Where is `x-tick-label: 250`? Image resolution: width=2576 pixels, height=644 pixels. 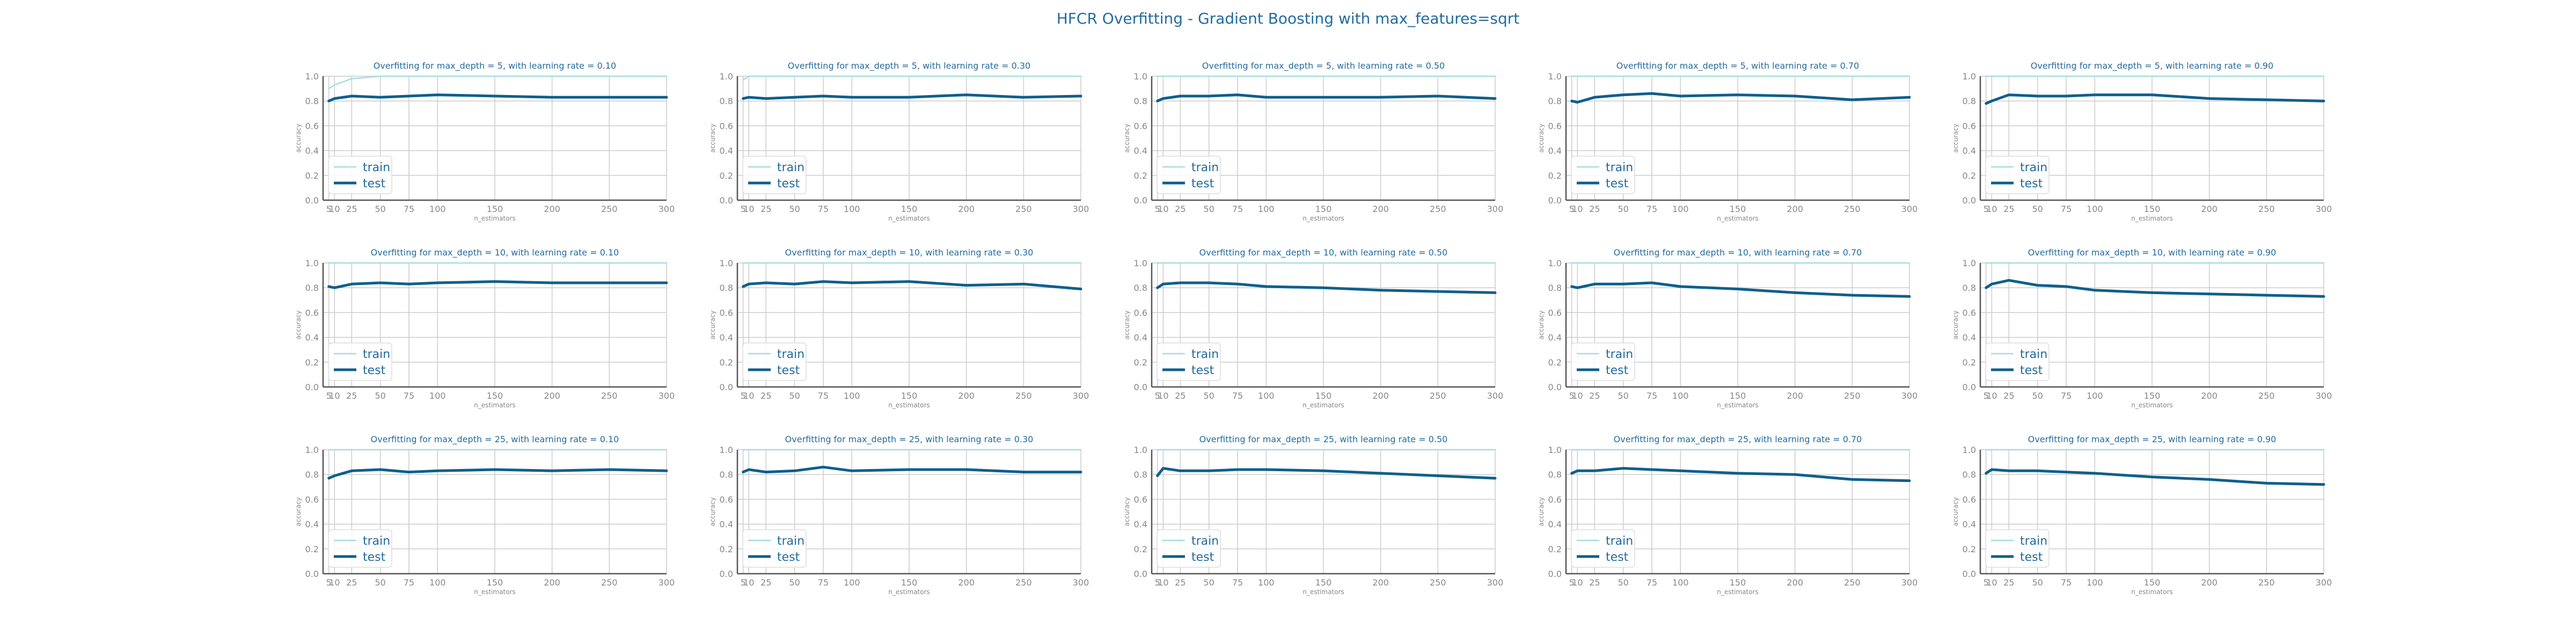 x-tick-label: 250 is located at coordinates (1852, 209).